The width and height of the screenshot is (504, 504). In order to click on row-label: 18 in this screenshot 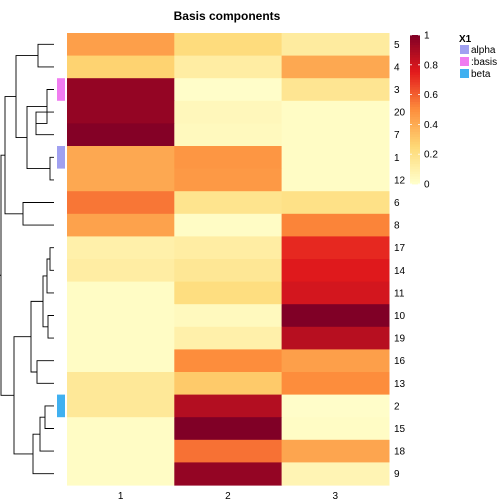, I will do `click(400, 452)`.